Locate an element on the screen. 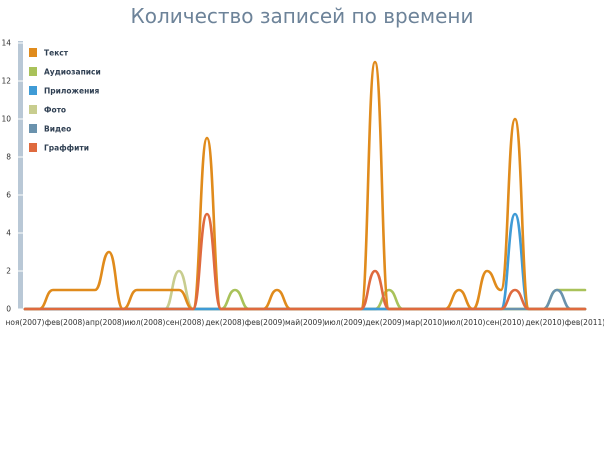 This screenshot has width=604, height=453. x-tick-label: апр(2008) is located at coordinates (104, 322).